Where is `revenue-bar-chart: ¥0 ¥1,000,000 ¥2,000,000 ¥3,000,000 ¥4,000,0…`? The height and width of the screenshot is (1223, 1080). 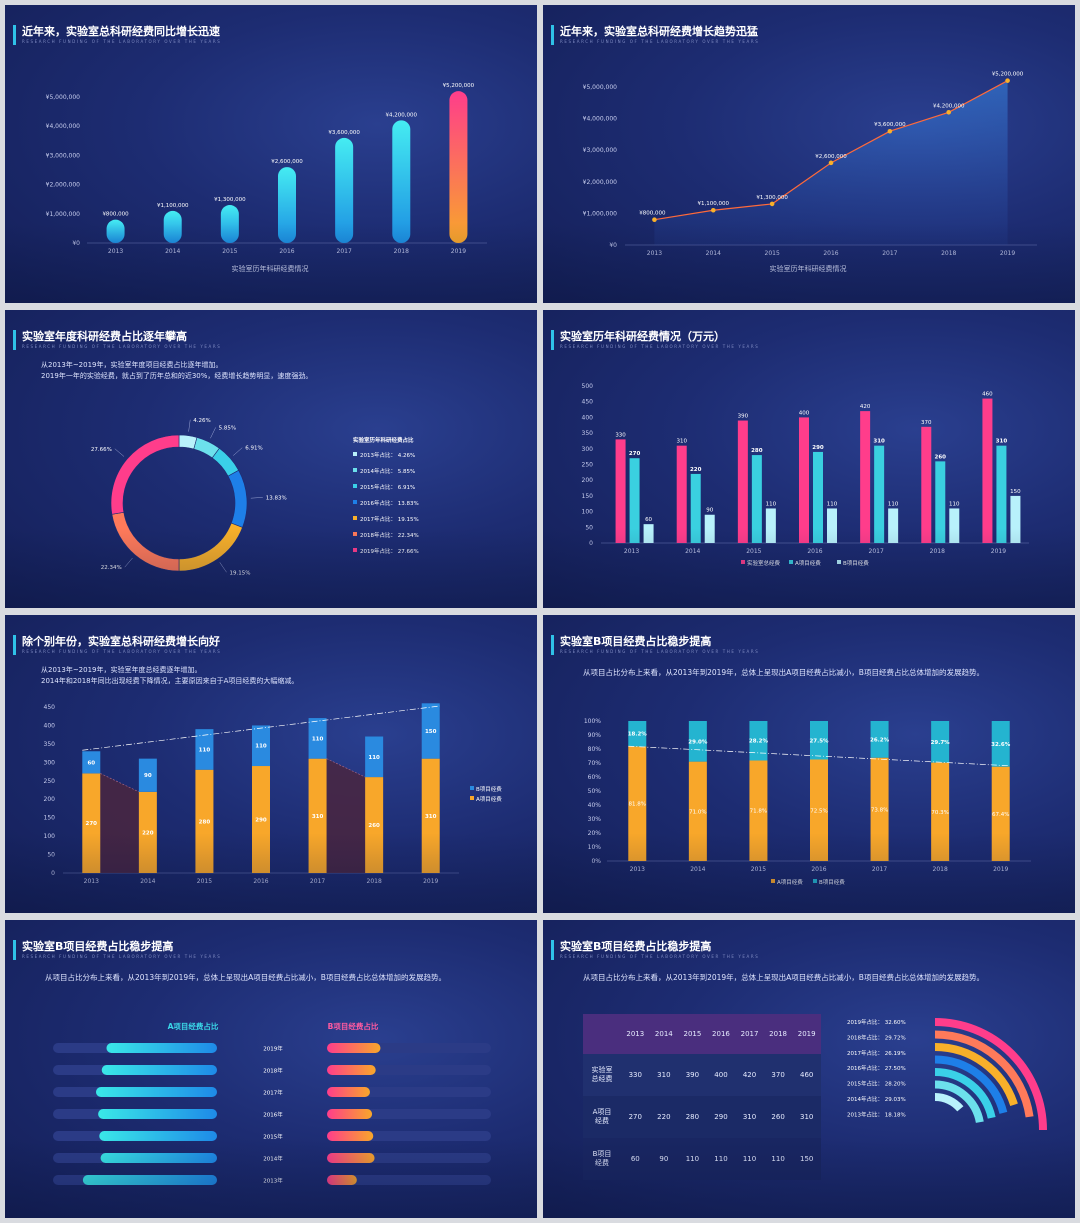 revenue-bar-chart: ¥0 ¥1,000,000 ¥2,000,000 ¥3,000,000 ¥4,000,0… is located at coordinates (266, 178).